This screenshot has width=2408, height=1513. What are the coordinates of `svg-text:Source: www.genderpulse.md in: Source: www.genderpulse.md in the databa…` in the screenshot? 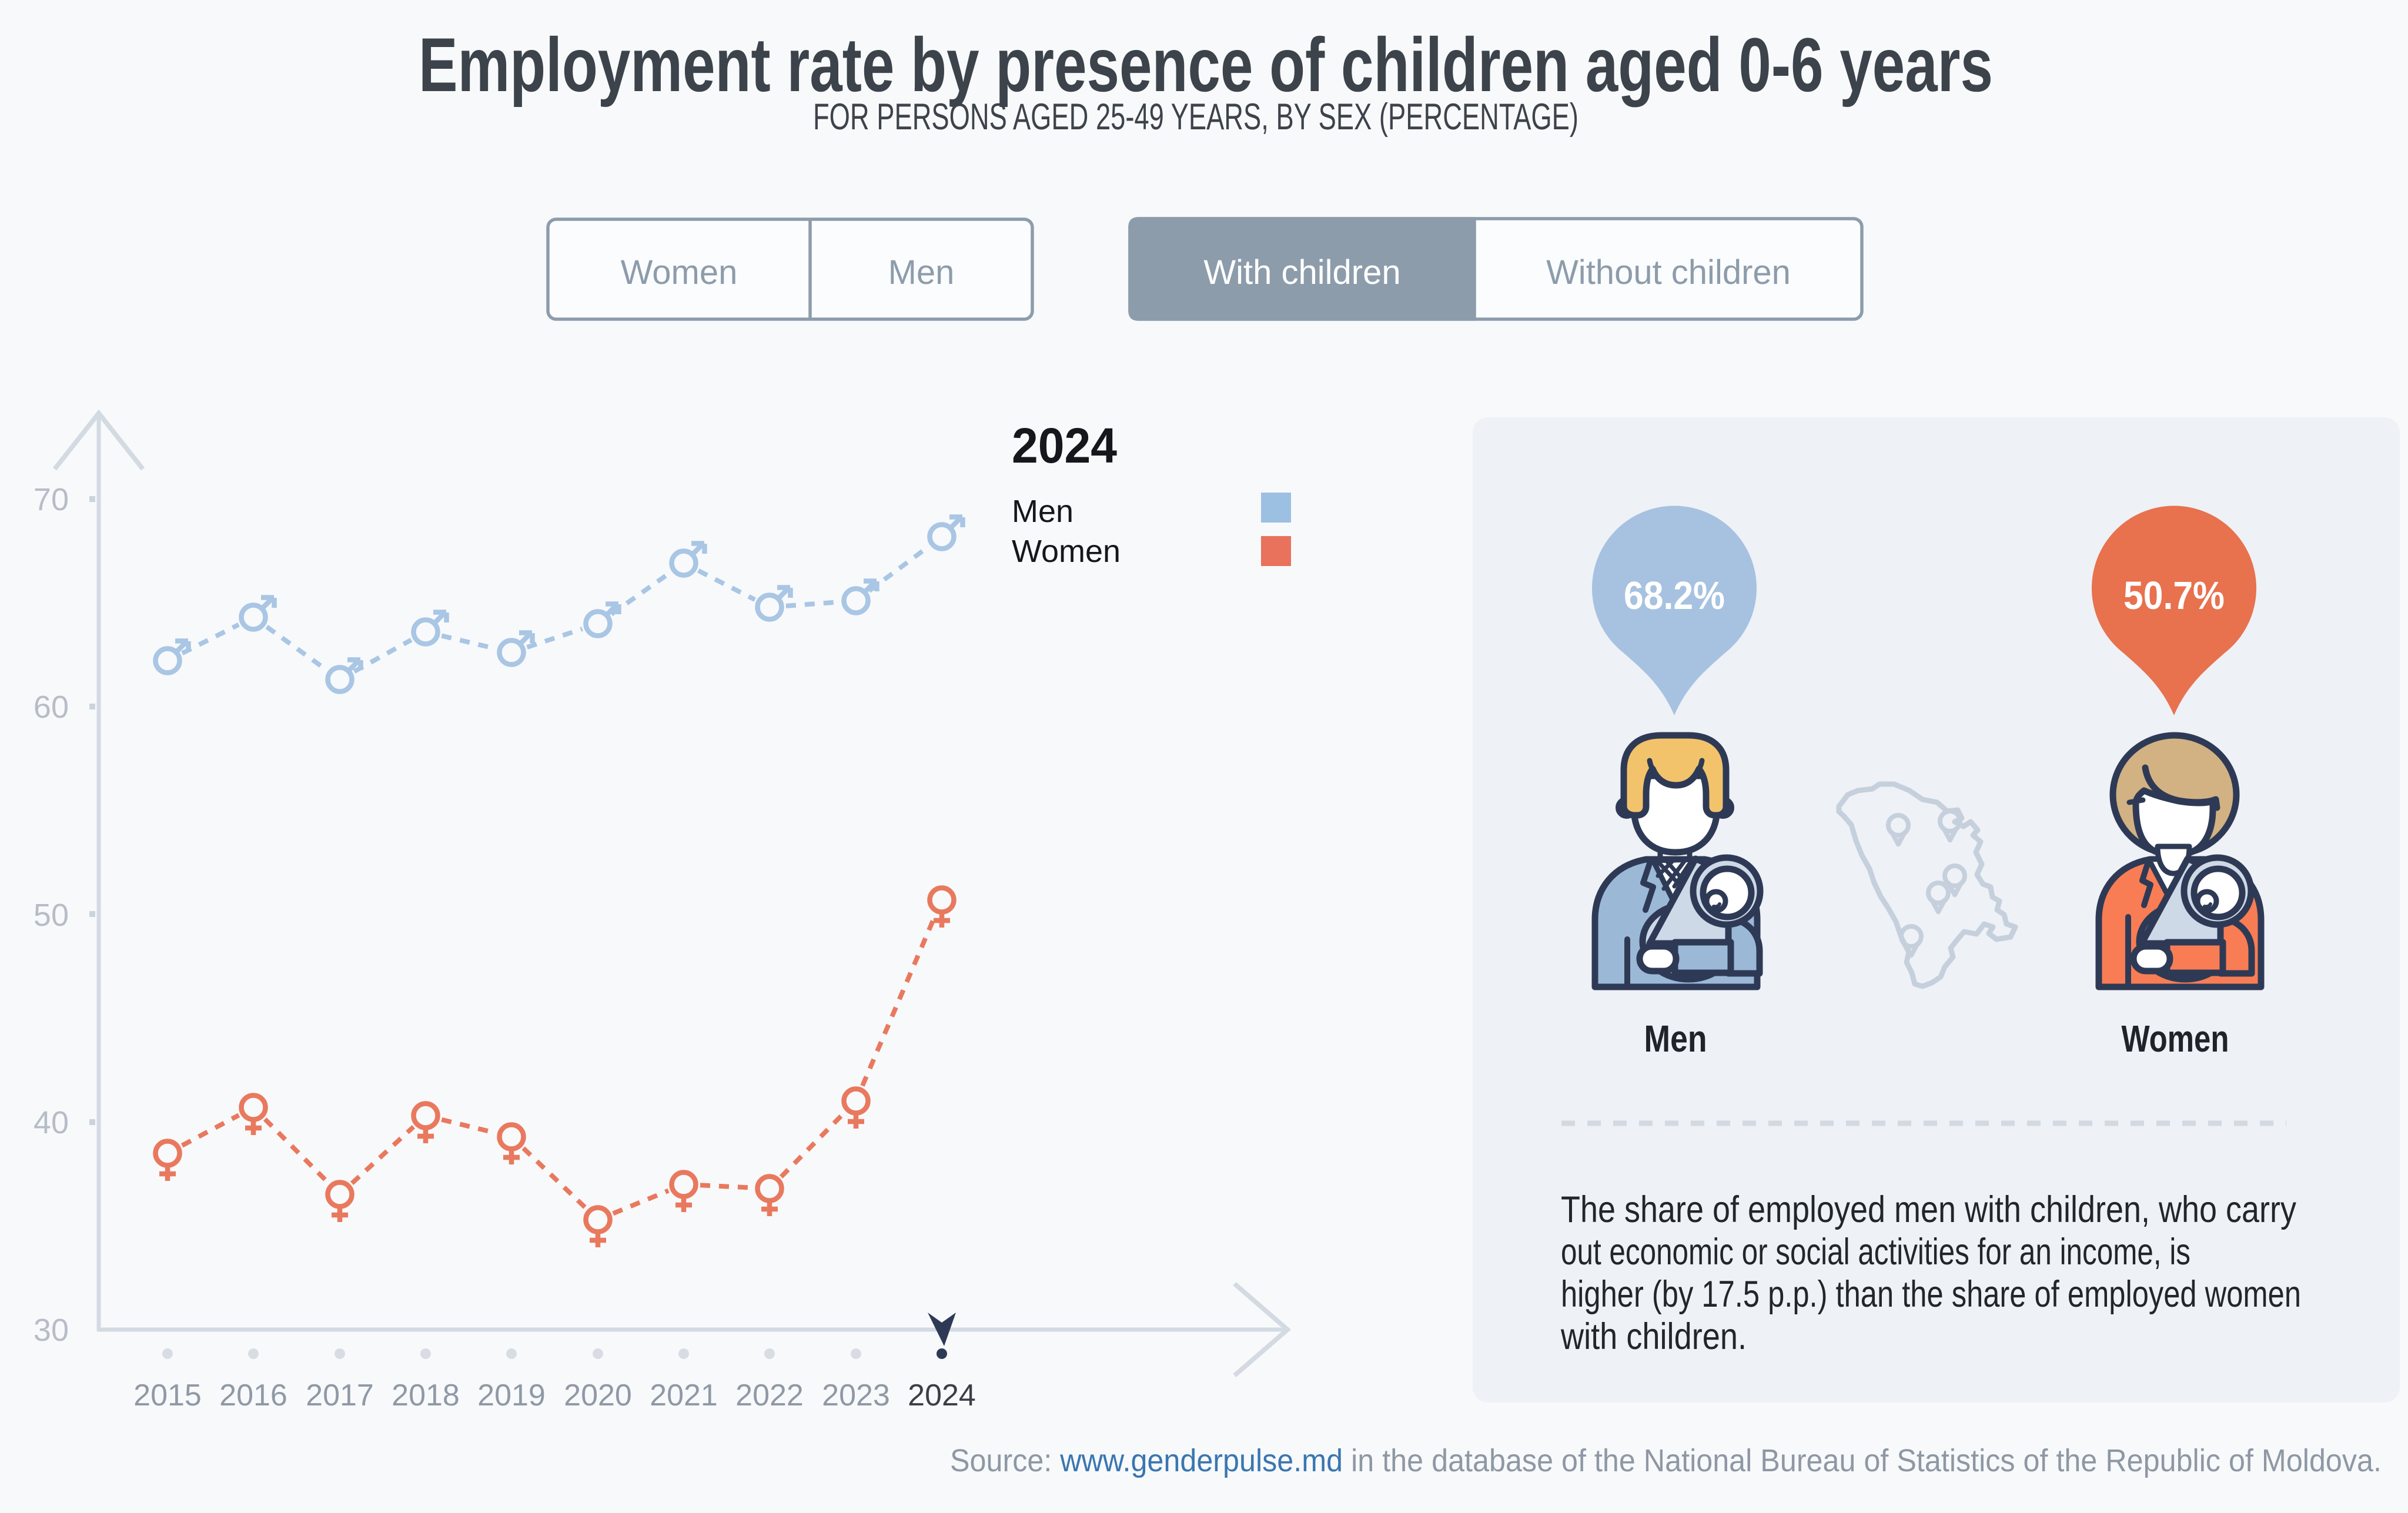 It's located at (1666, 1460).